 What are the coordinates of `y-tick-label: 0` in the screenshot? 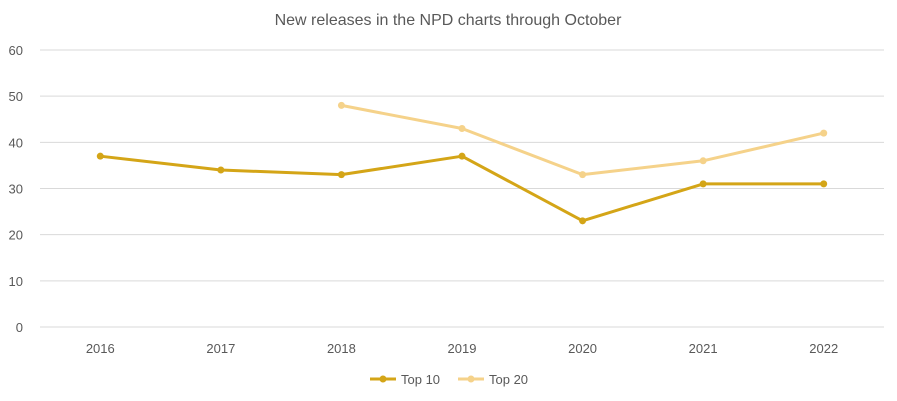 It's located at (19, 327).